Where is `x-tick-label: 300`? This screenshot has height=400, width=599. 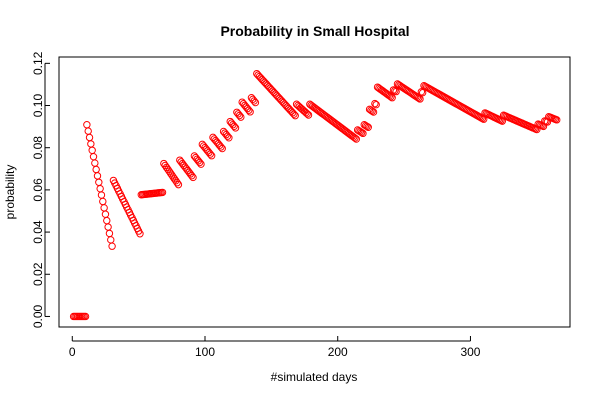 x-tick-label: 300 is located at coordinates (470, 352).